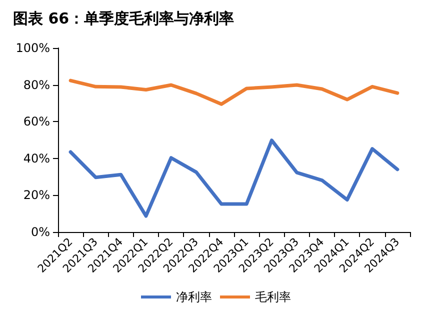  I want to click on line-series, so click(234, 92).